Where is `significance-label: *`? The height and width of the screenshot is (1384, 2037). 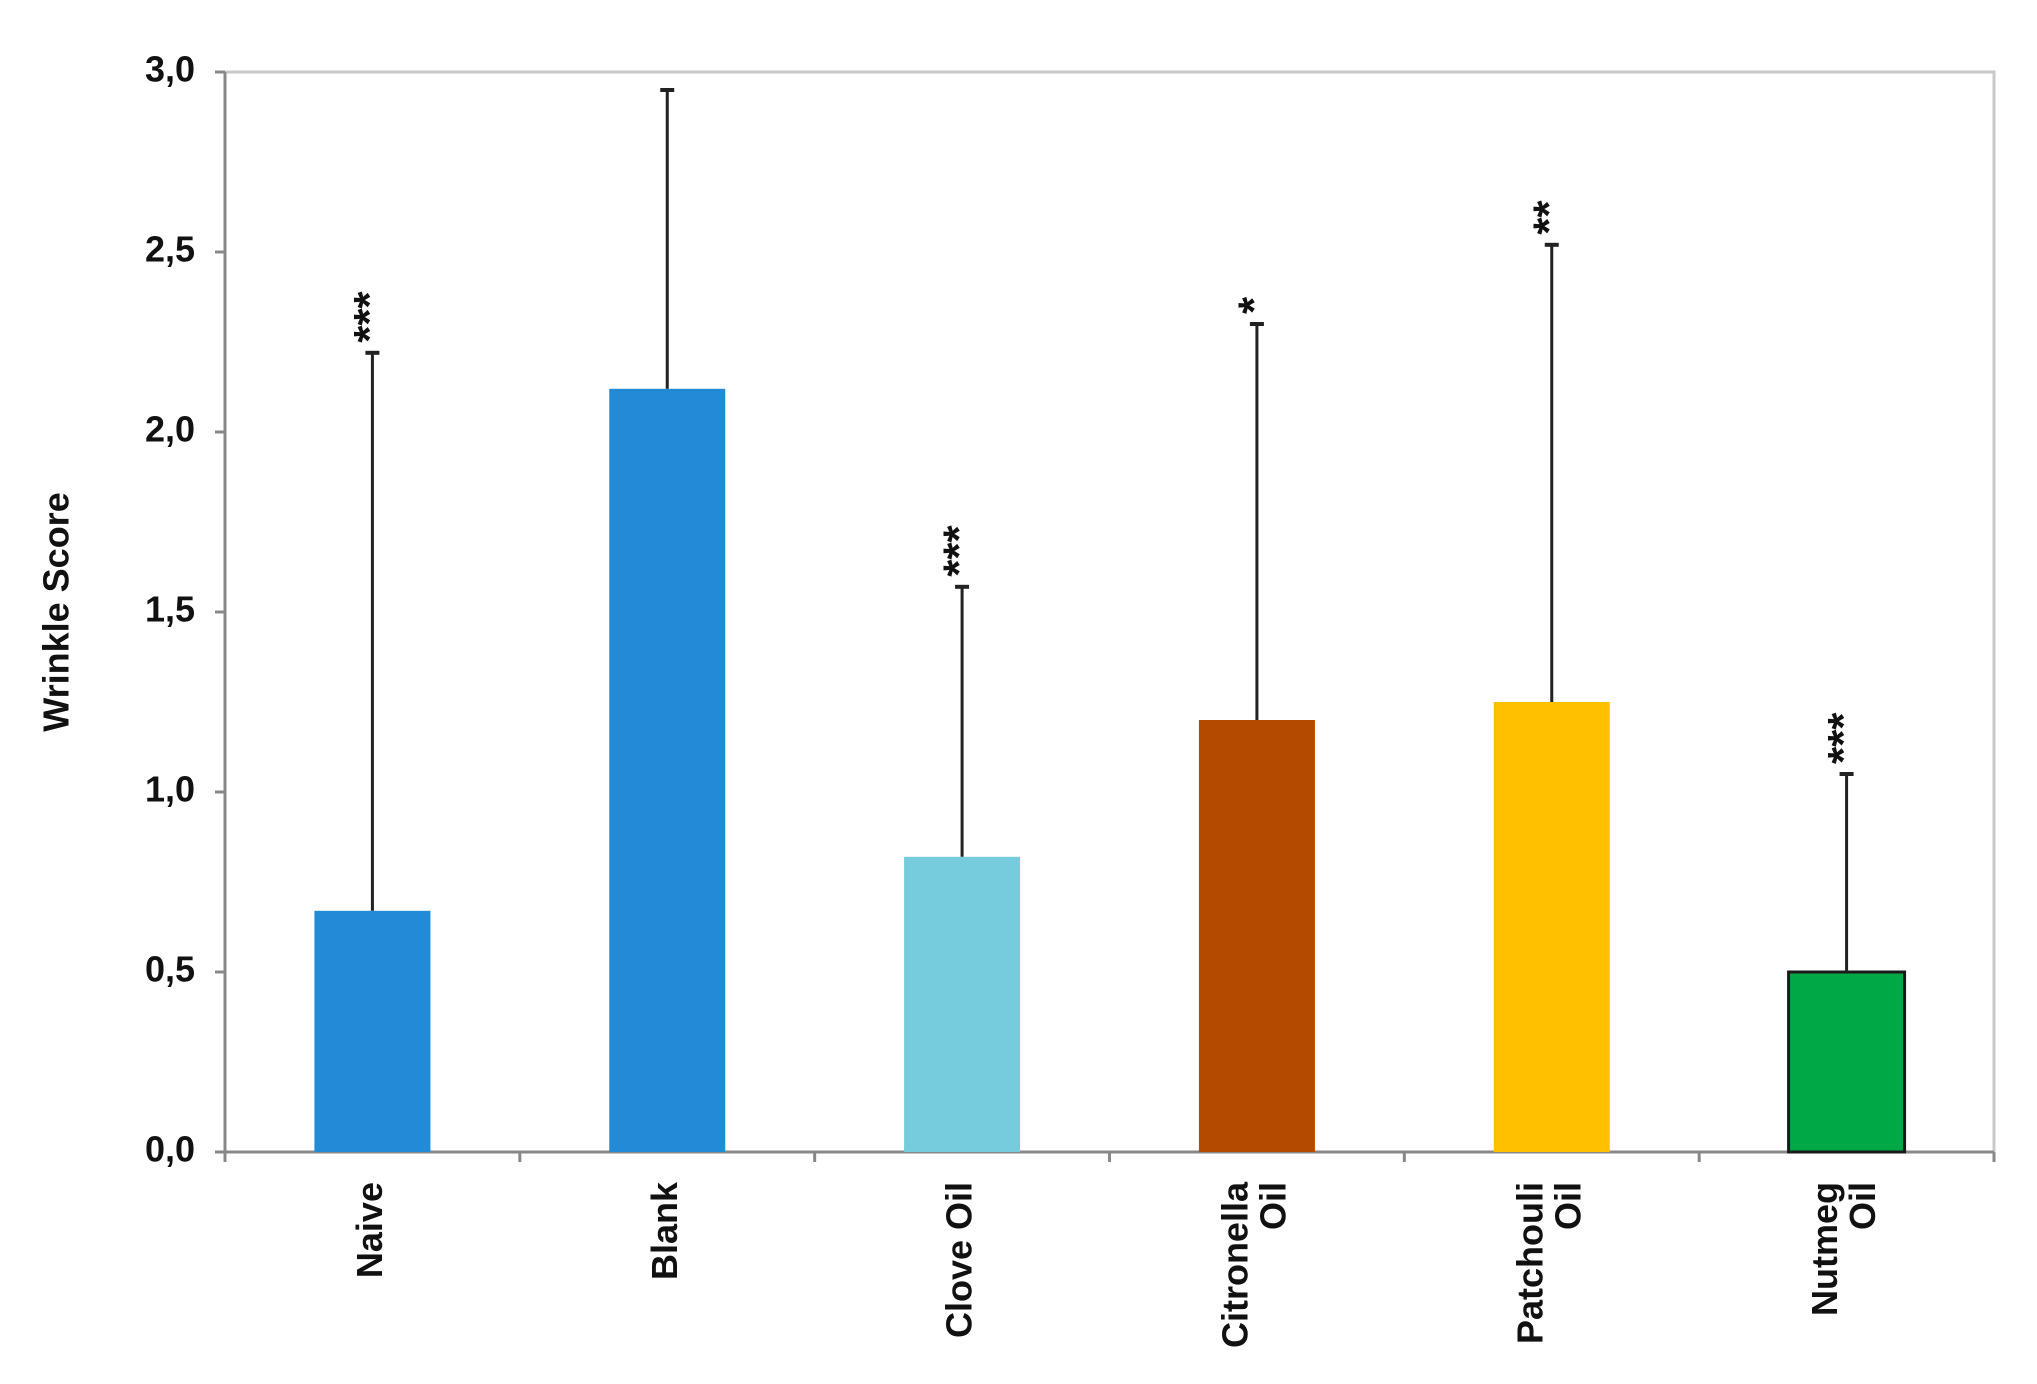
significance-label: * is located at coordinates (1254, 305).